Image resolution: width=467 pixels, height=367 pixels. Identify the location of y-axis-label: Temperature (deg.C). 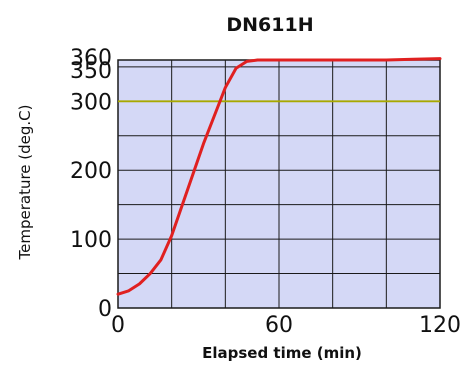
(25, 182).